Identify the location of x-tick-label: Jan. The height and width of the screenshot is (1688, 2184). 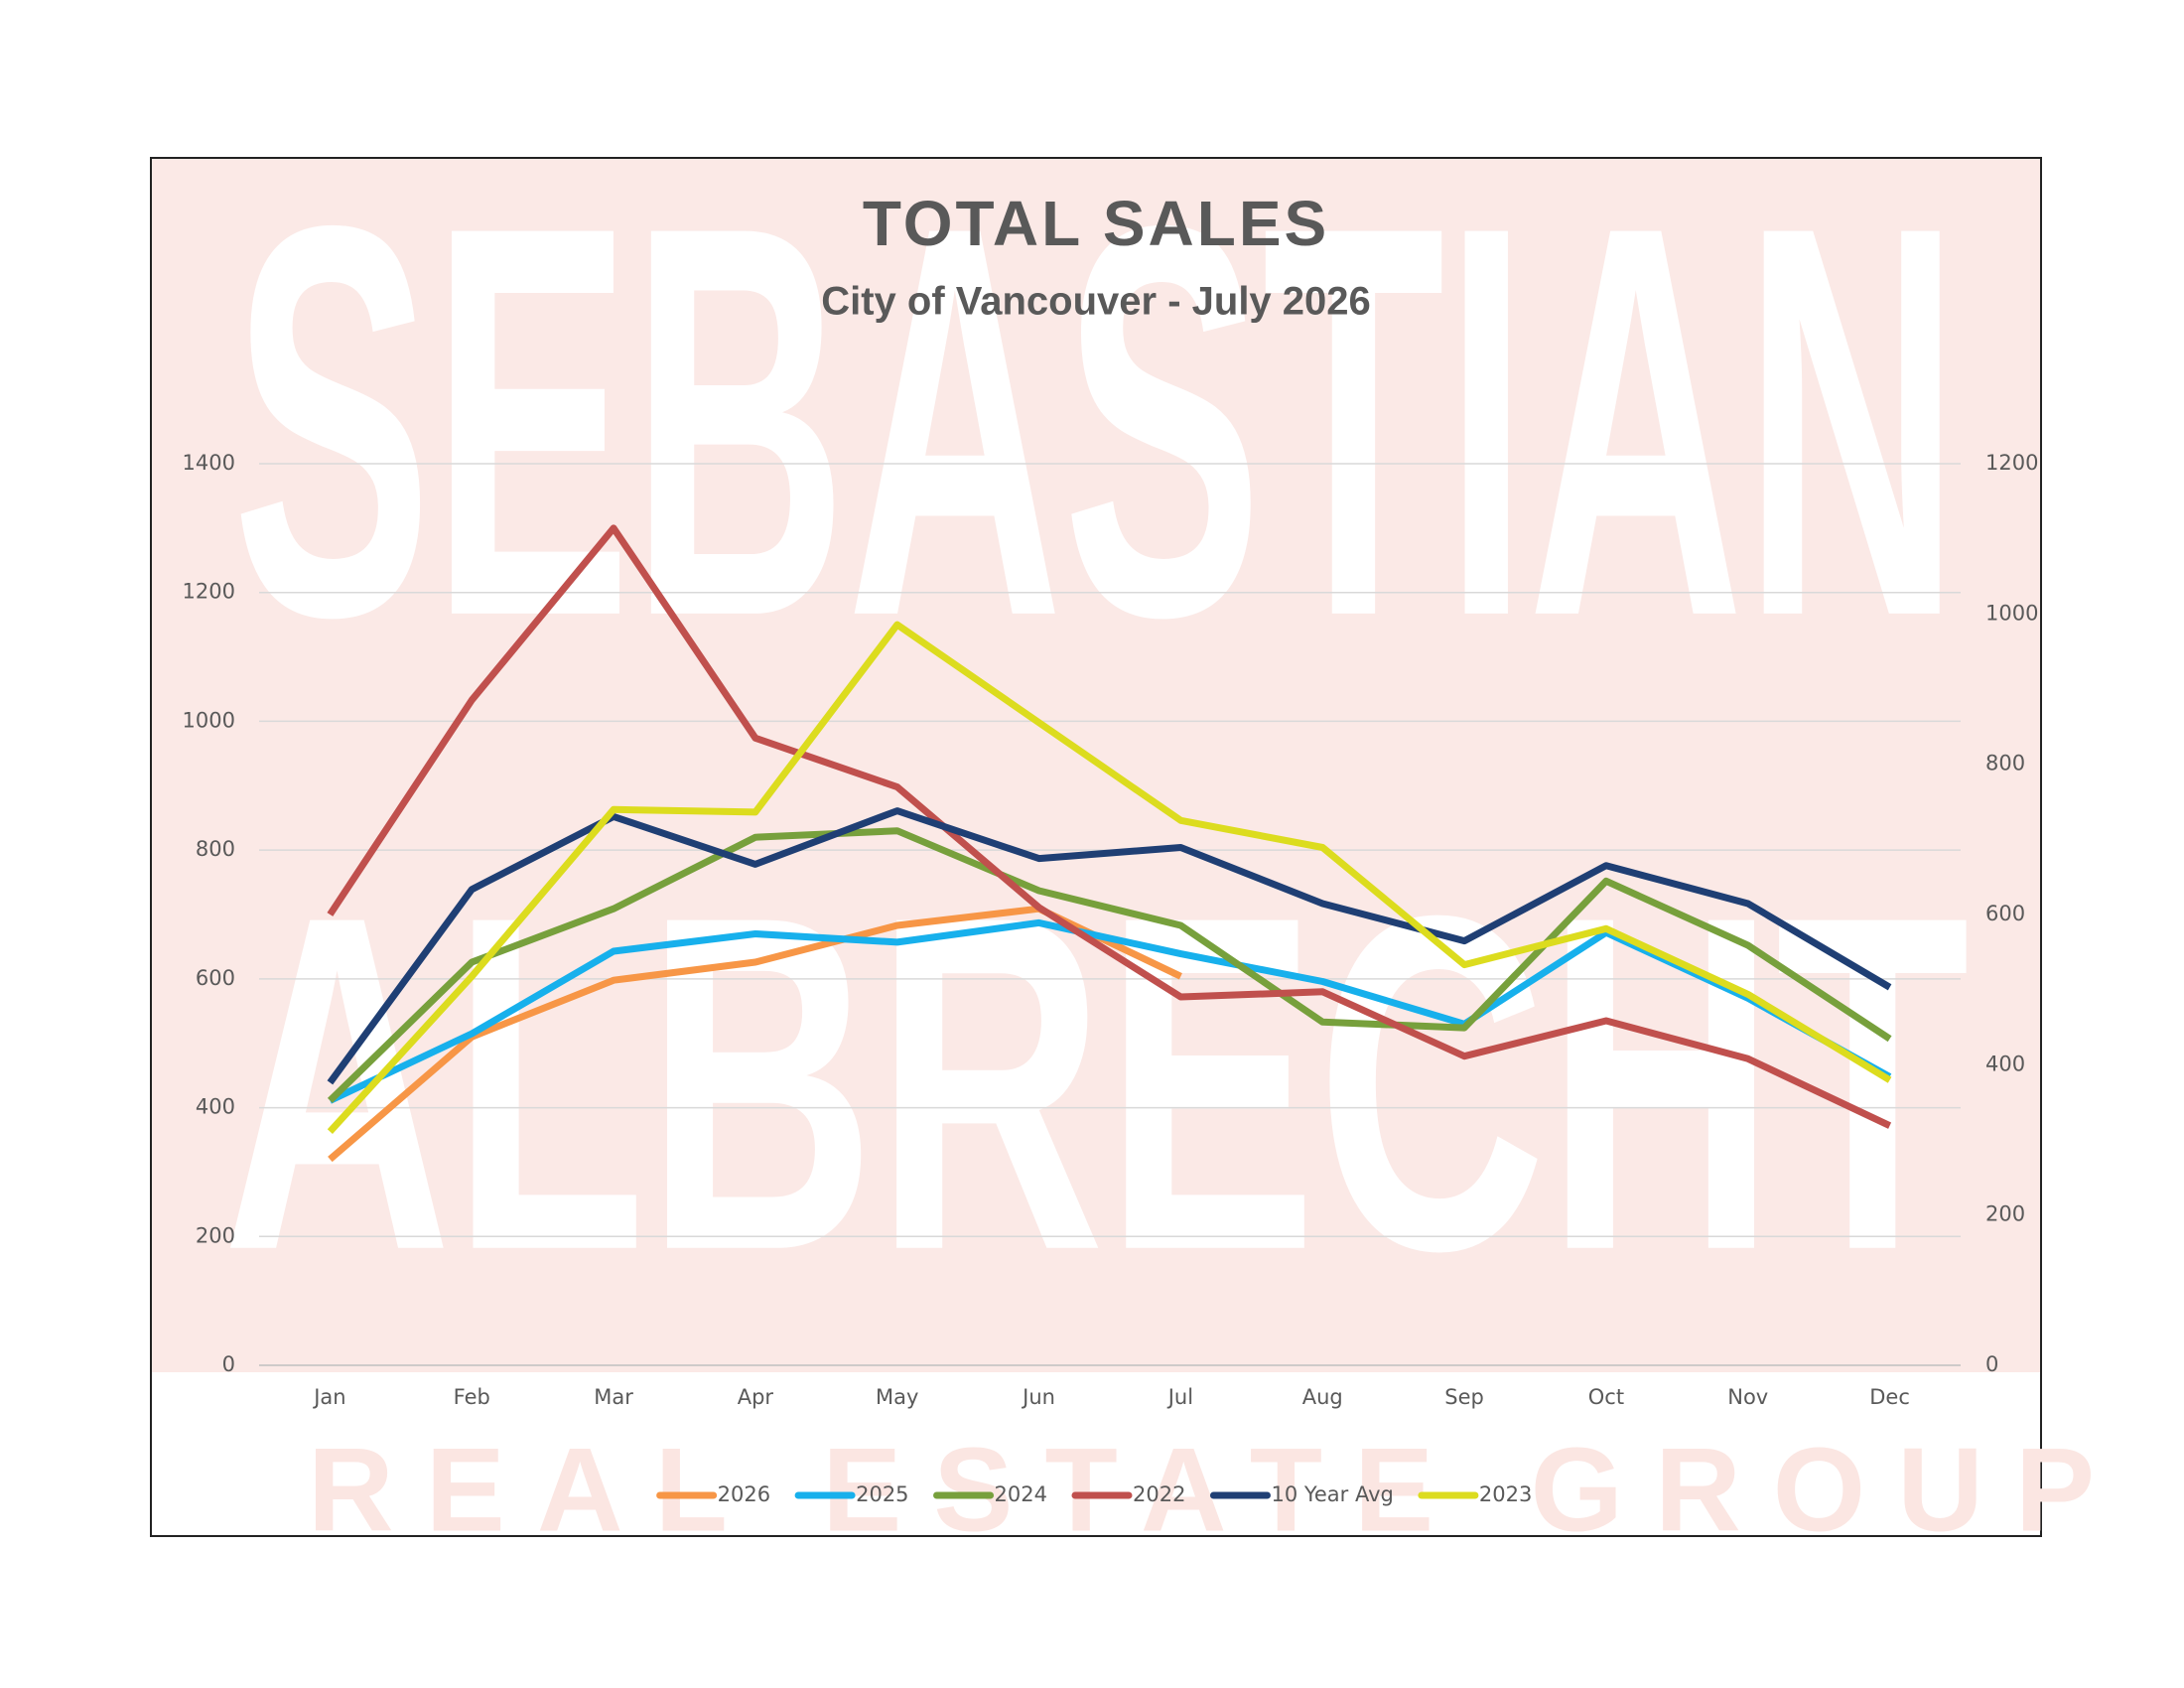
(328, 1397).